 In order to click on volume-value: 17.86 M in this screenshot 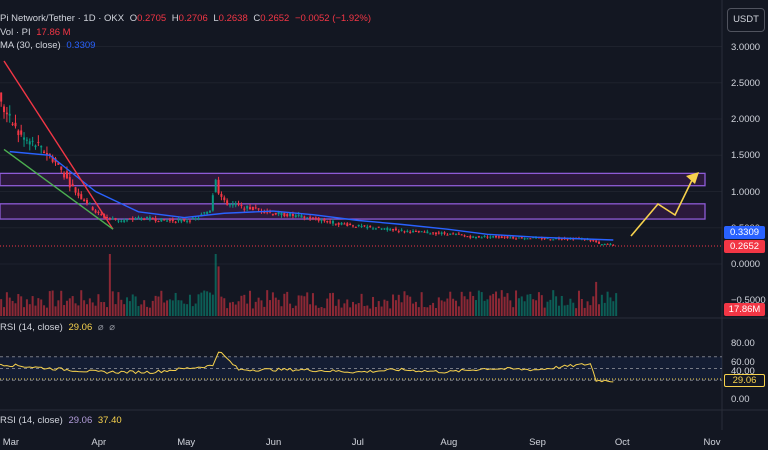, I will do `click(53, 32)`.